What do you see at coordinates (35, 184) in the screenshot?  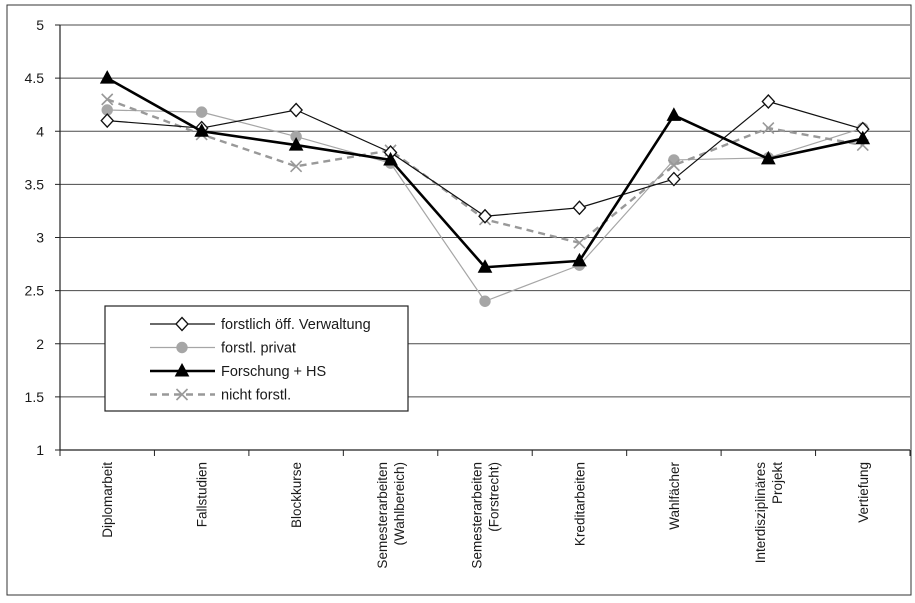 I see `y-tick-label: 3.5` at bounding box center [35, 184].